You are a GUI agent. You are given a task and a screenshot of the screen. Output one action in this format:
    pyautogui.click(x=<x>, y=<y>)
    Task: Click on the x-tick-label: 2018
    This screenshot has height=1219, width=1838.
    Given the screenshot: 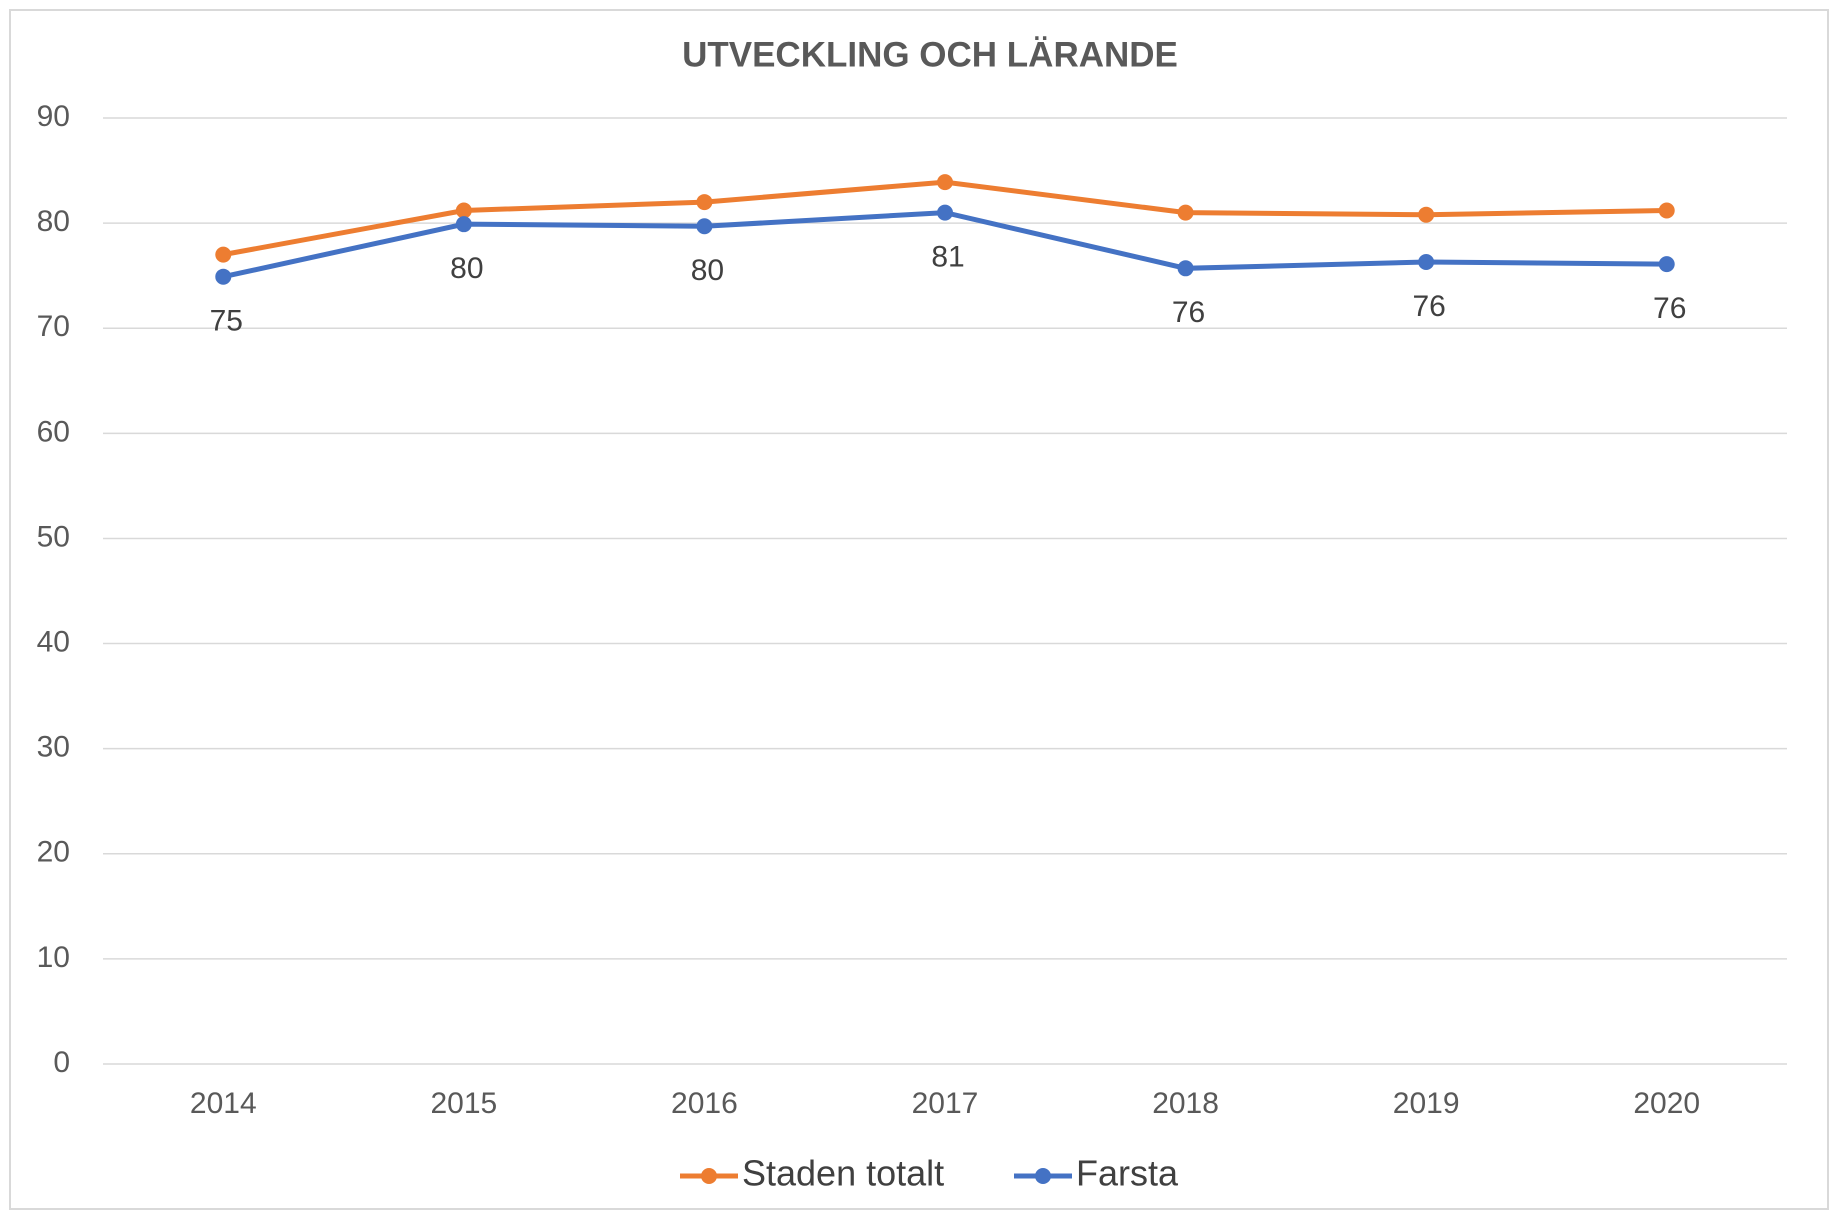 What is the action you would take?
    pyautogui.click(x=1185, y=1103)
    